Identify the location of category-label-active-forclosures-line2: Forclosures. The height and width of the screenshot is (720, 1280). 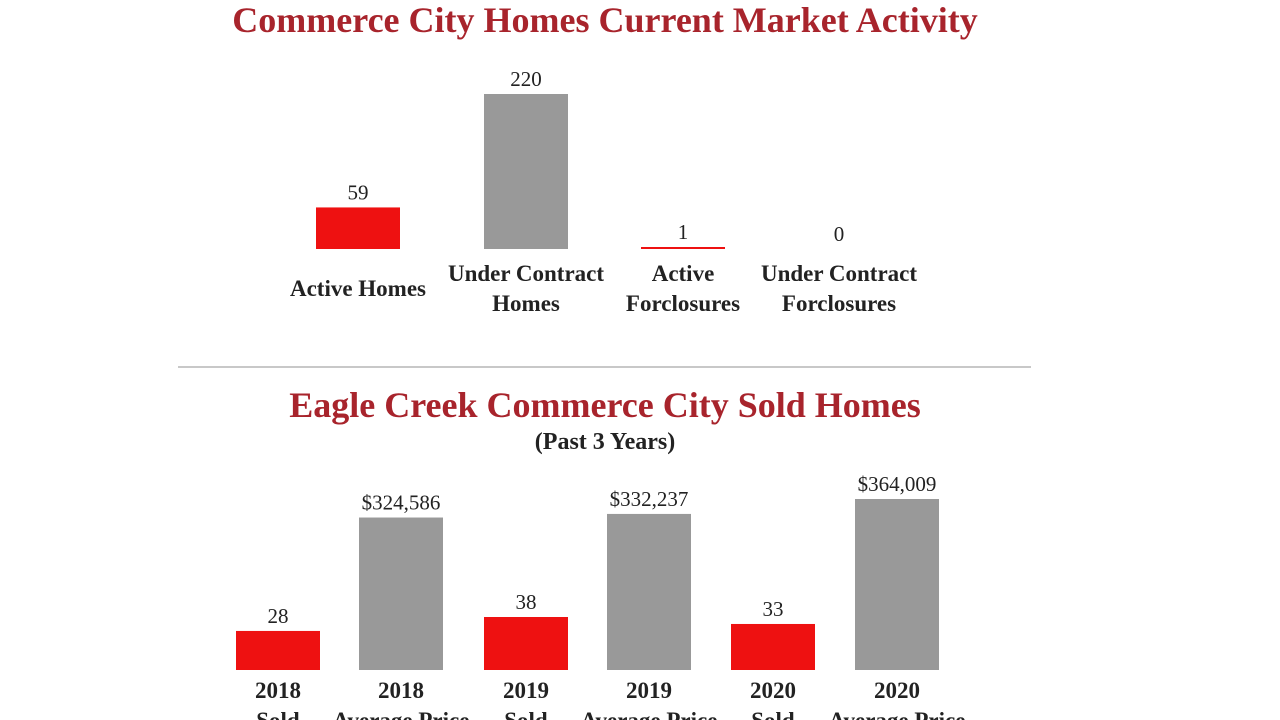
(683, 303).